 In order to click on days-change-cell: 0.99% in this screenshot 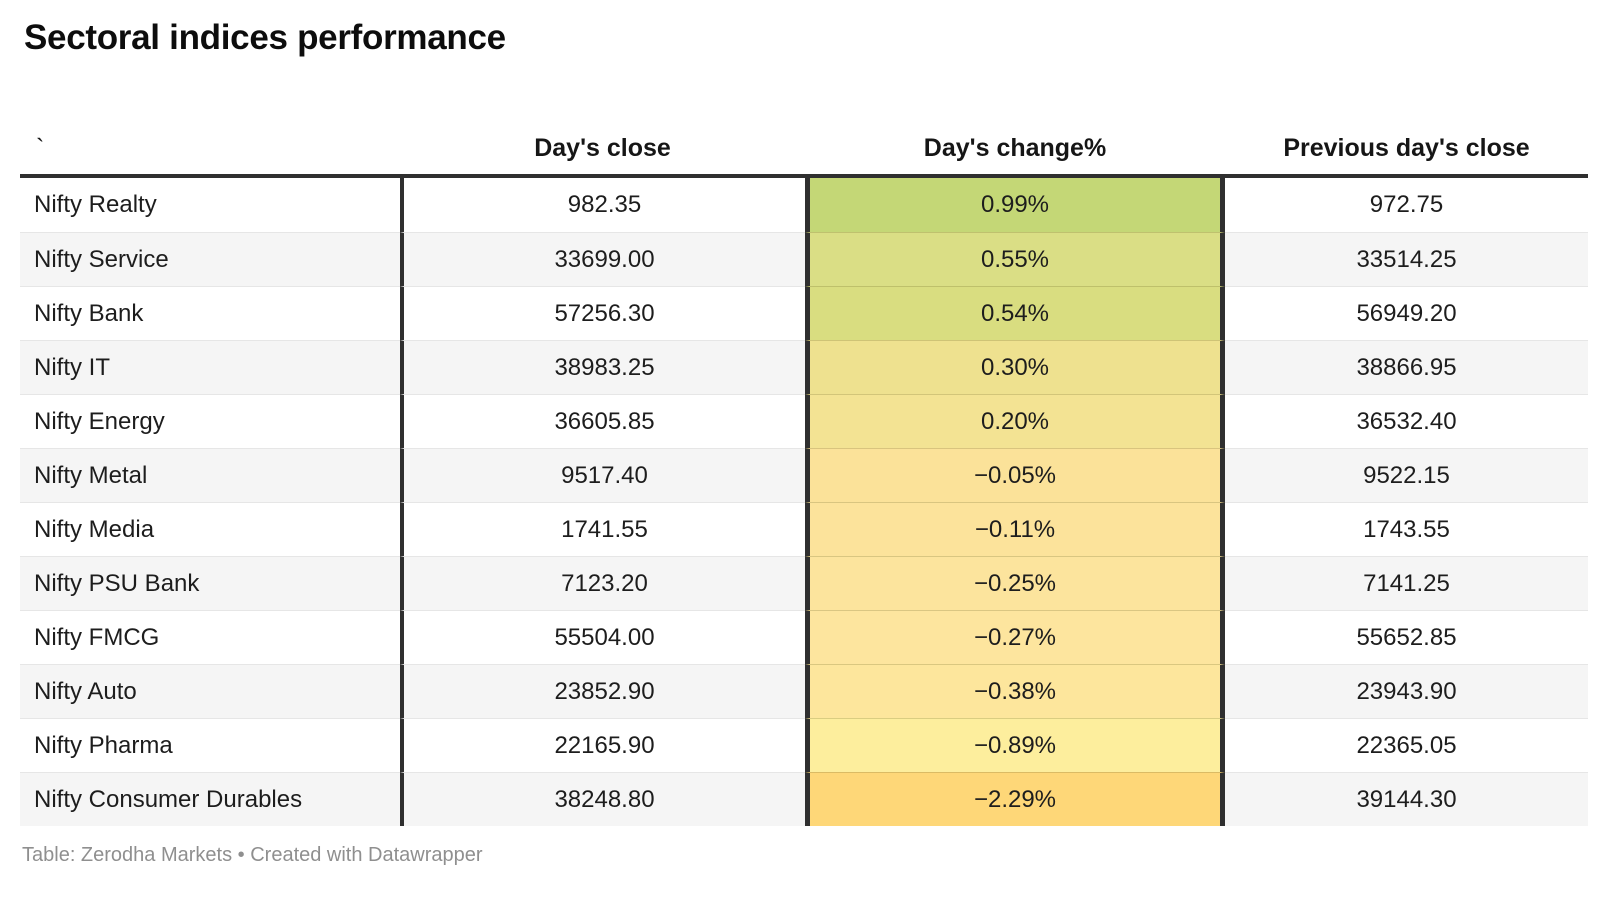, I will do `click(1015, 205)`.